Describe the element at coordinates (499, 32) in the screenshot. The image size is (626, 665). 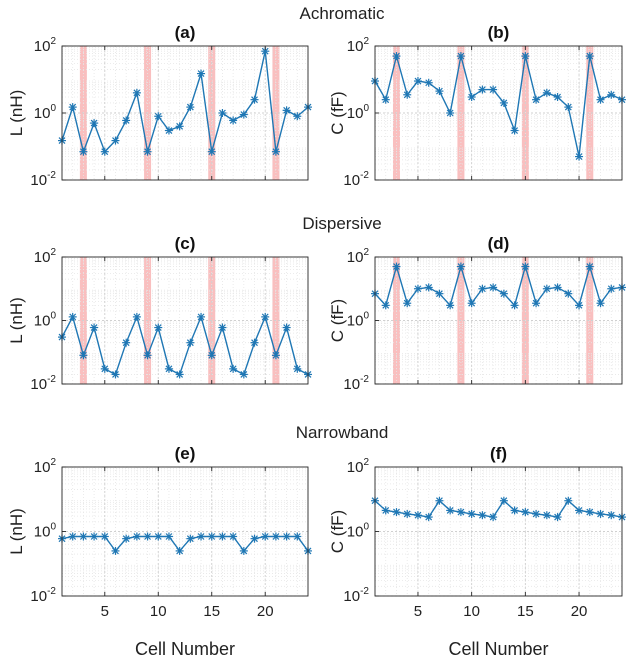
I see `panel-title: (b)` at that location.